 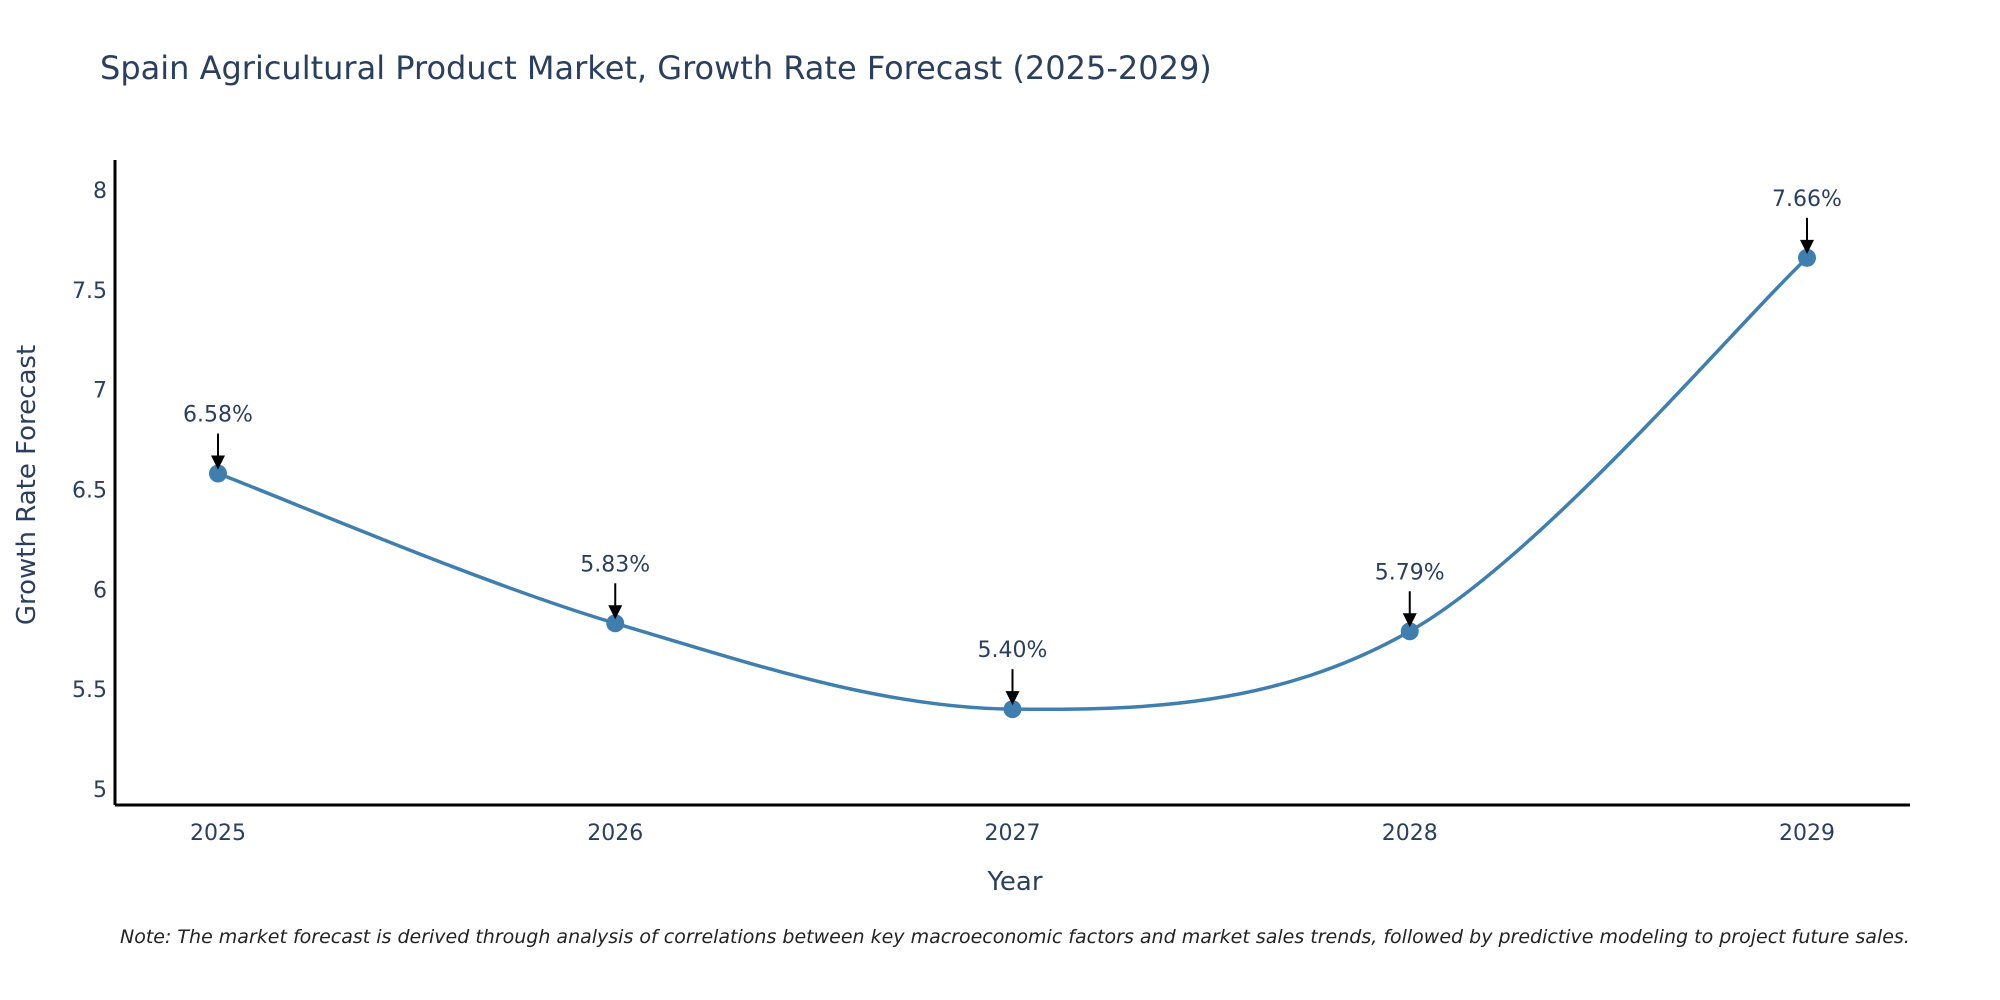 What do you see at coordinates (89, 490) in the screenshot?
I see `y-tick-label: 6.5` at bounding box center [89, 490].